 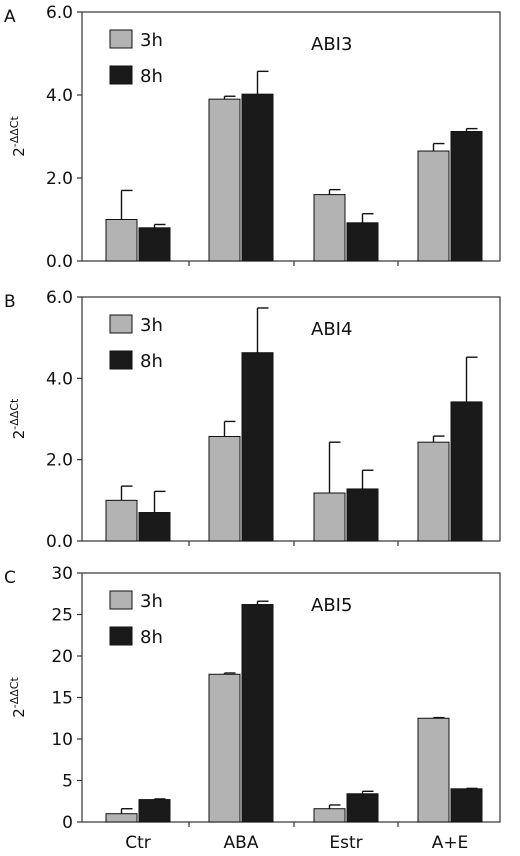 I want to click on panel-letter: C, so click(x=10, y=578).